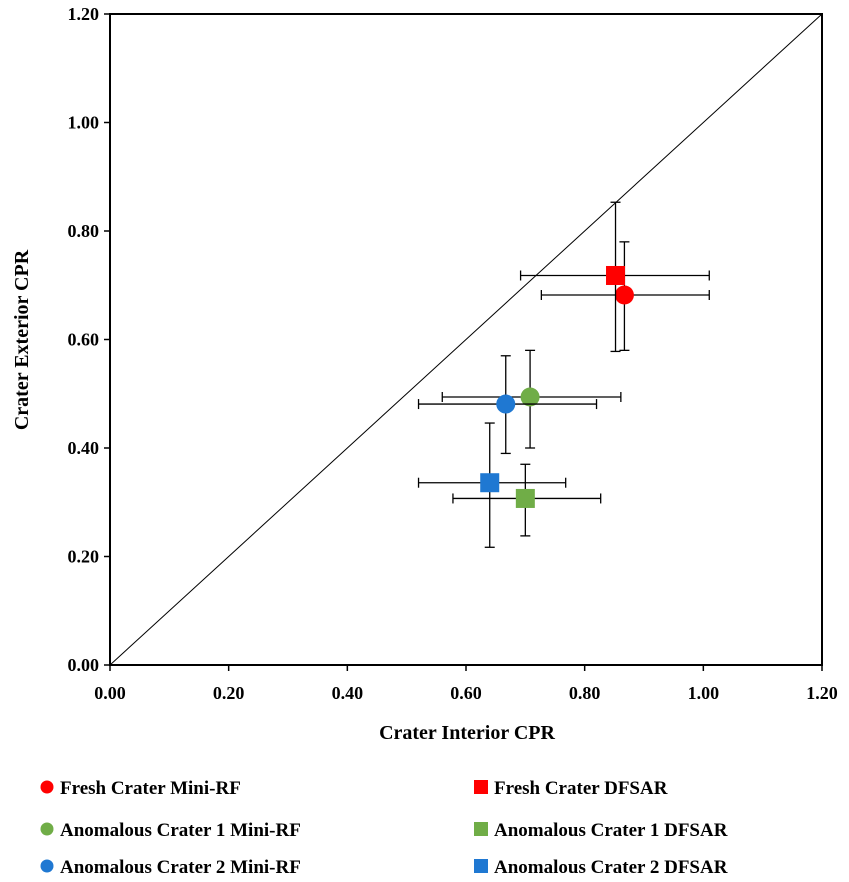  I want to click on series-fresh-crater-dfsar, so click(614, 277).